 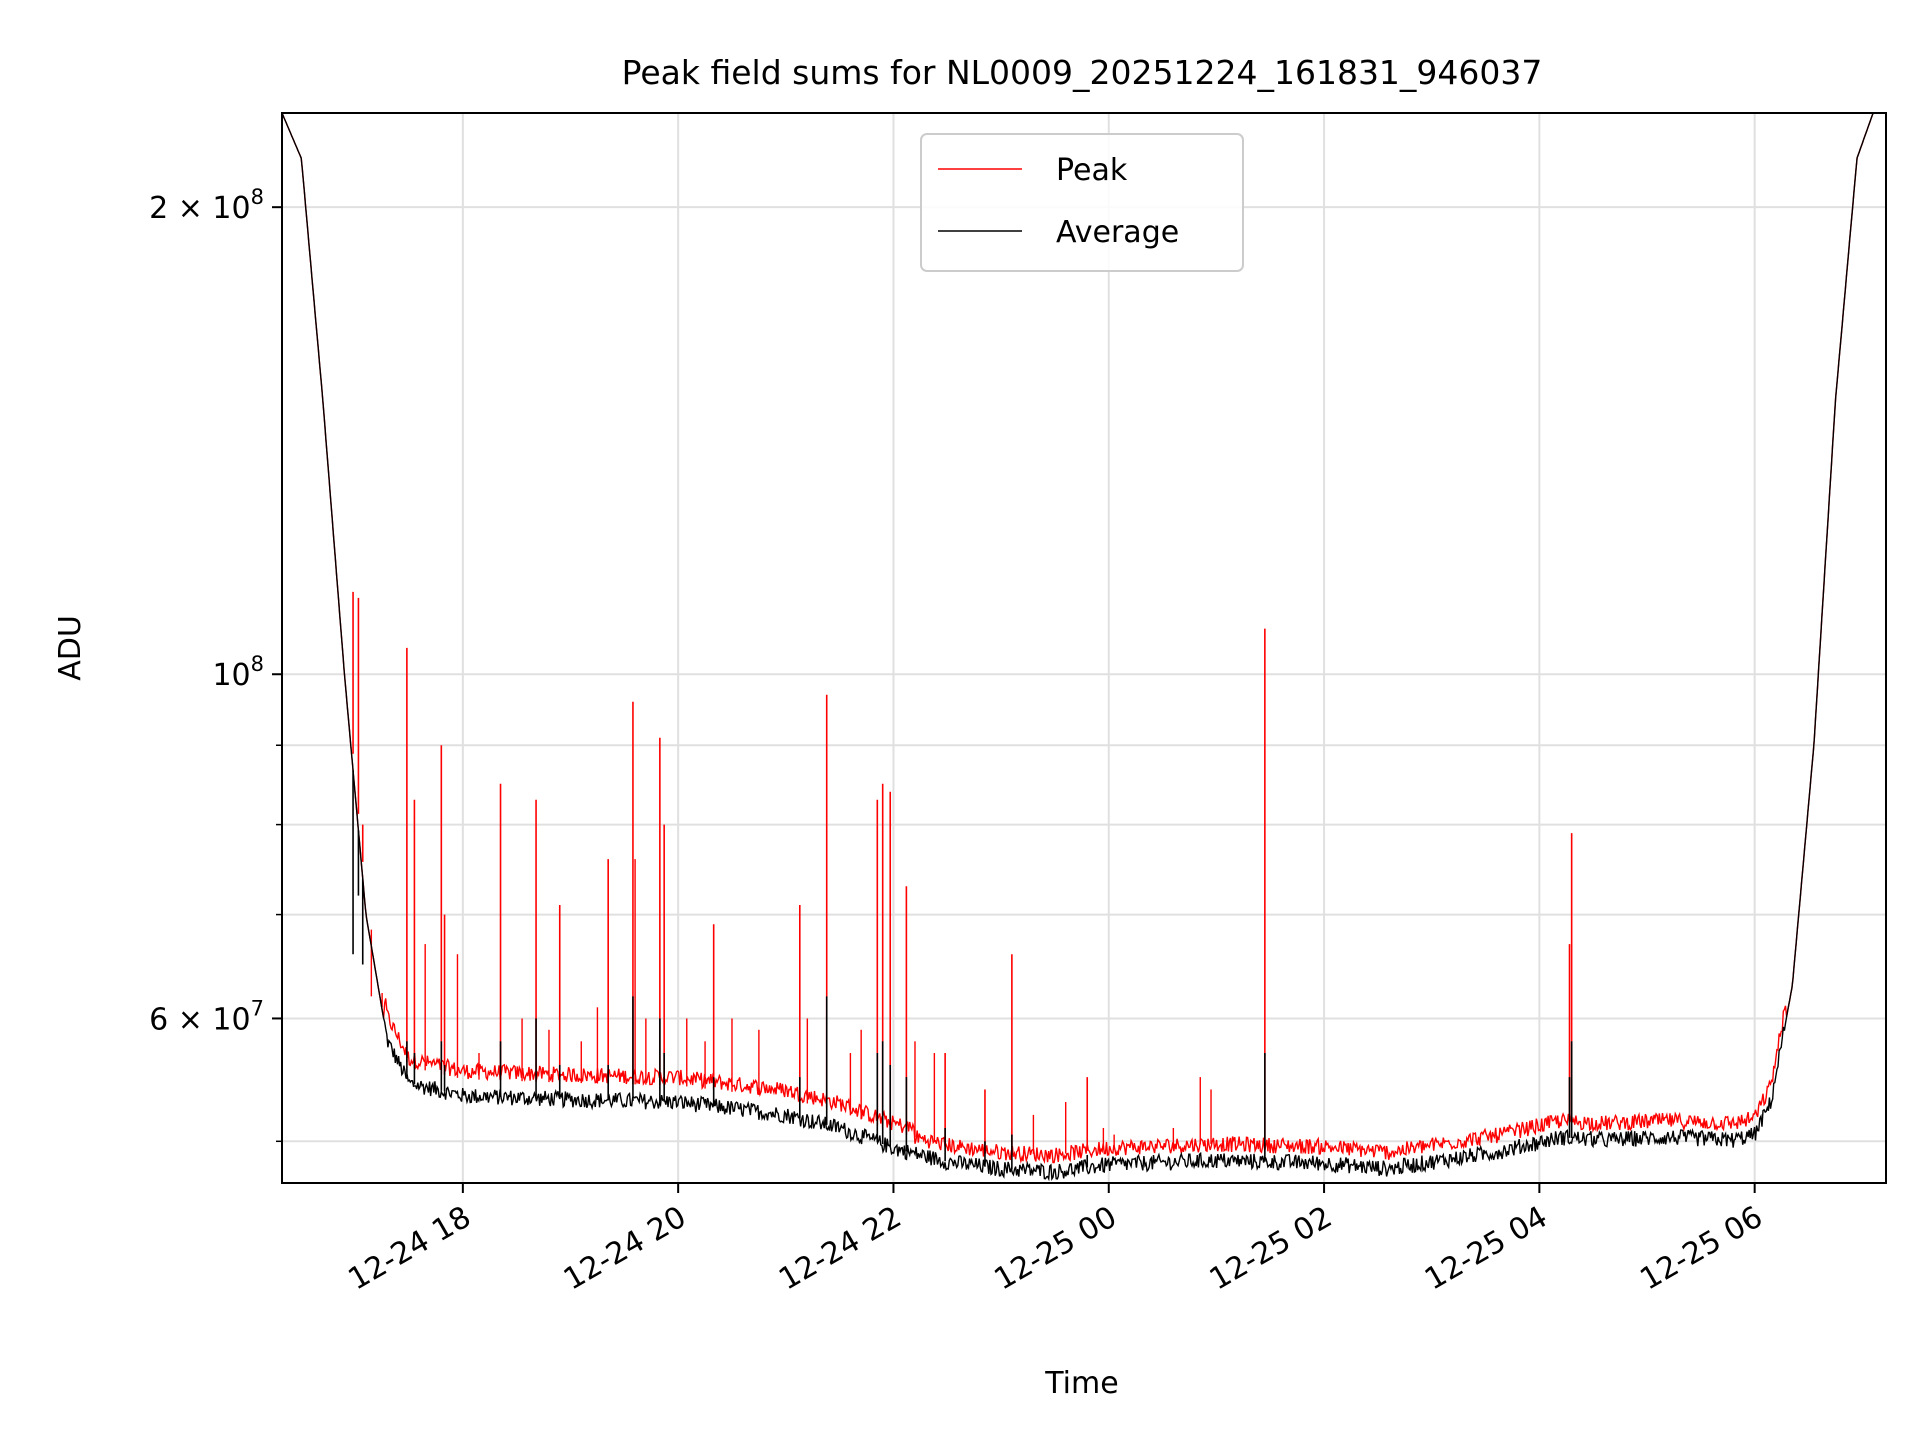 What do you see at coordinates (70, 648) in the screenshot?
I see `y-axis-label: ADU` at bounding box center [70, 648].